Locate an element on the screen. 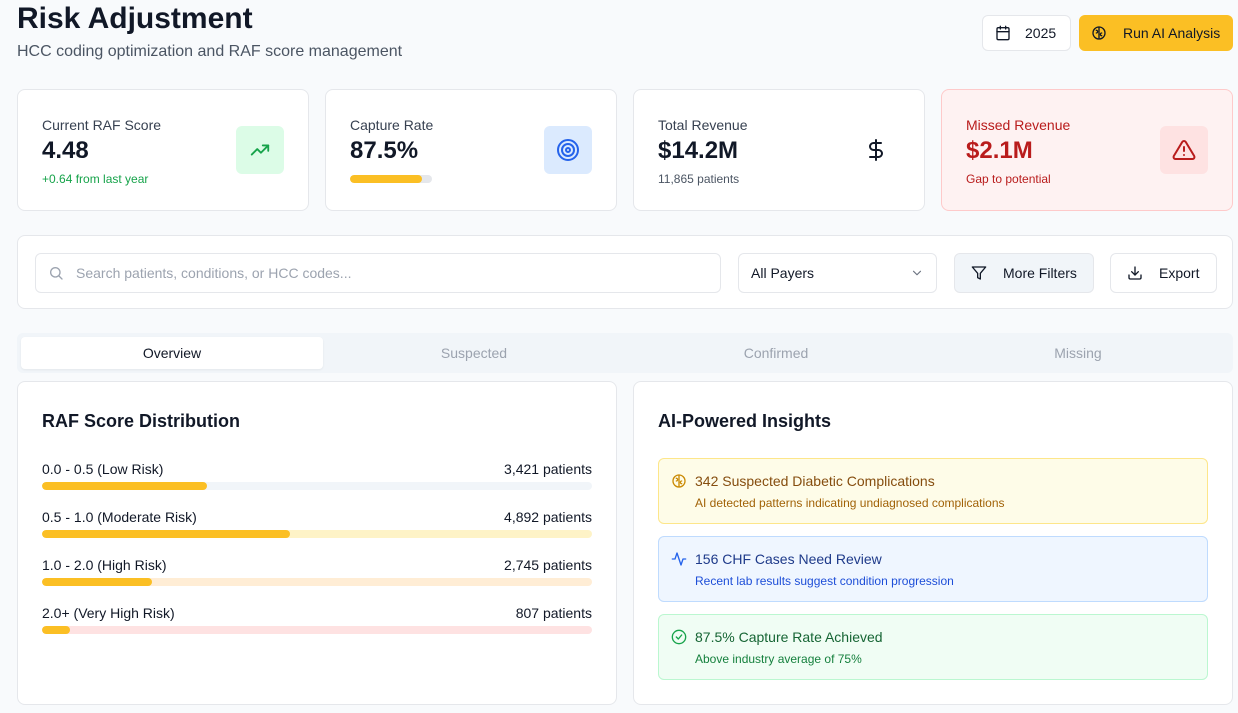 This screenshot has width=1238, height=713. stat-sub: Gap to potential is located at coordinates (1008, 179).